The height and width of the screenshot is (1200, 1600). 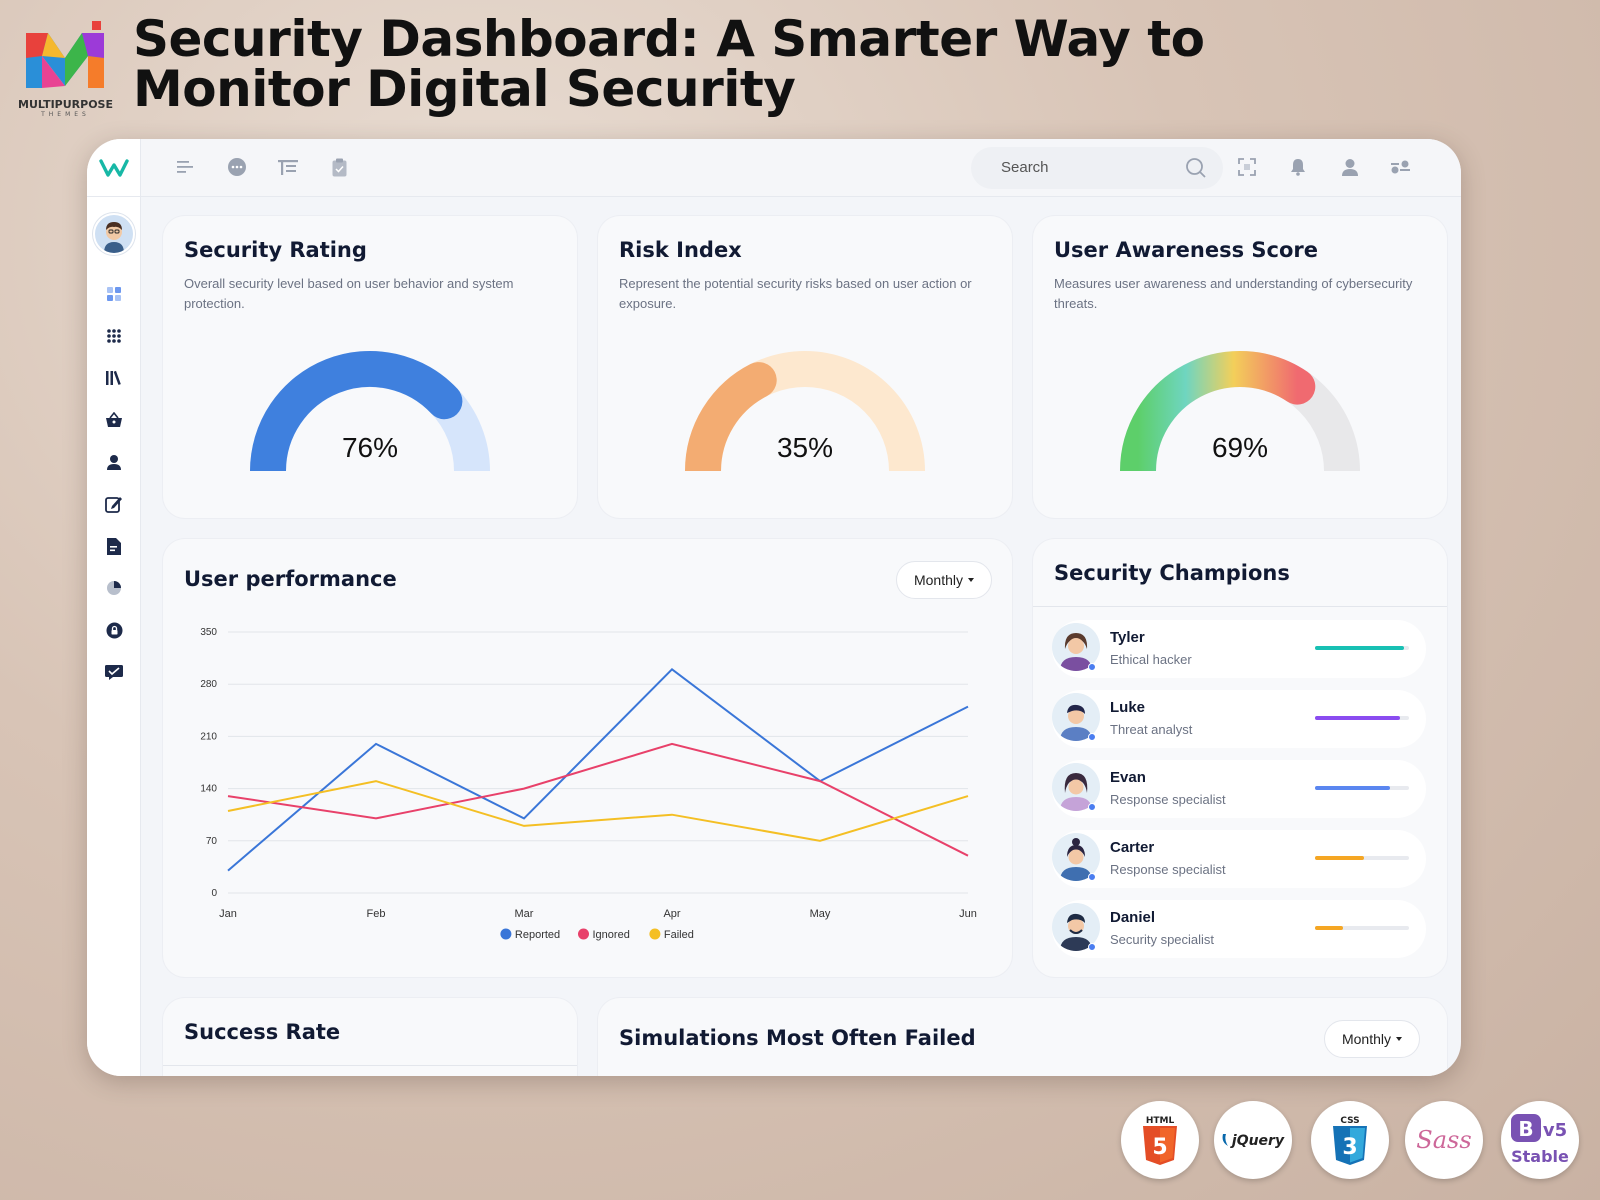 What do you see at coordinates (339, 167) in the screenshot?
I see `clipboard-icon` at bounding box center [339, 167].